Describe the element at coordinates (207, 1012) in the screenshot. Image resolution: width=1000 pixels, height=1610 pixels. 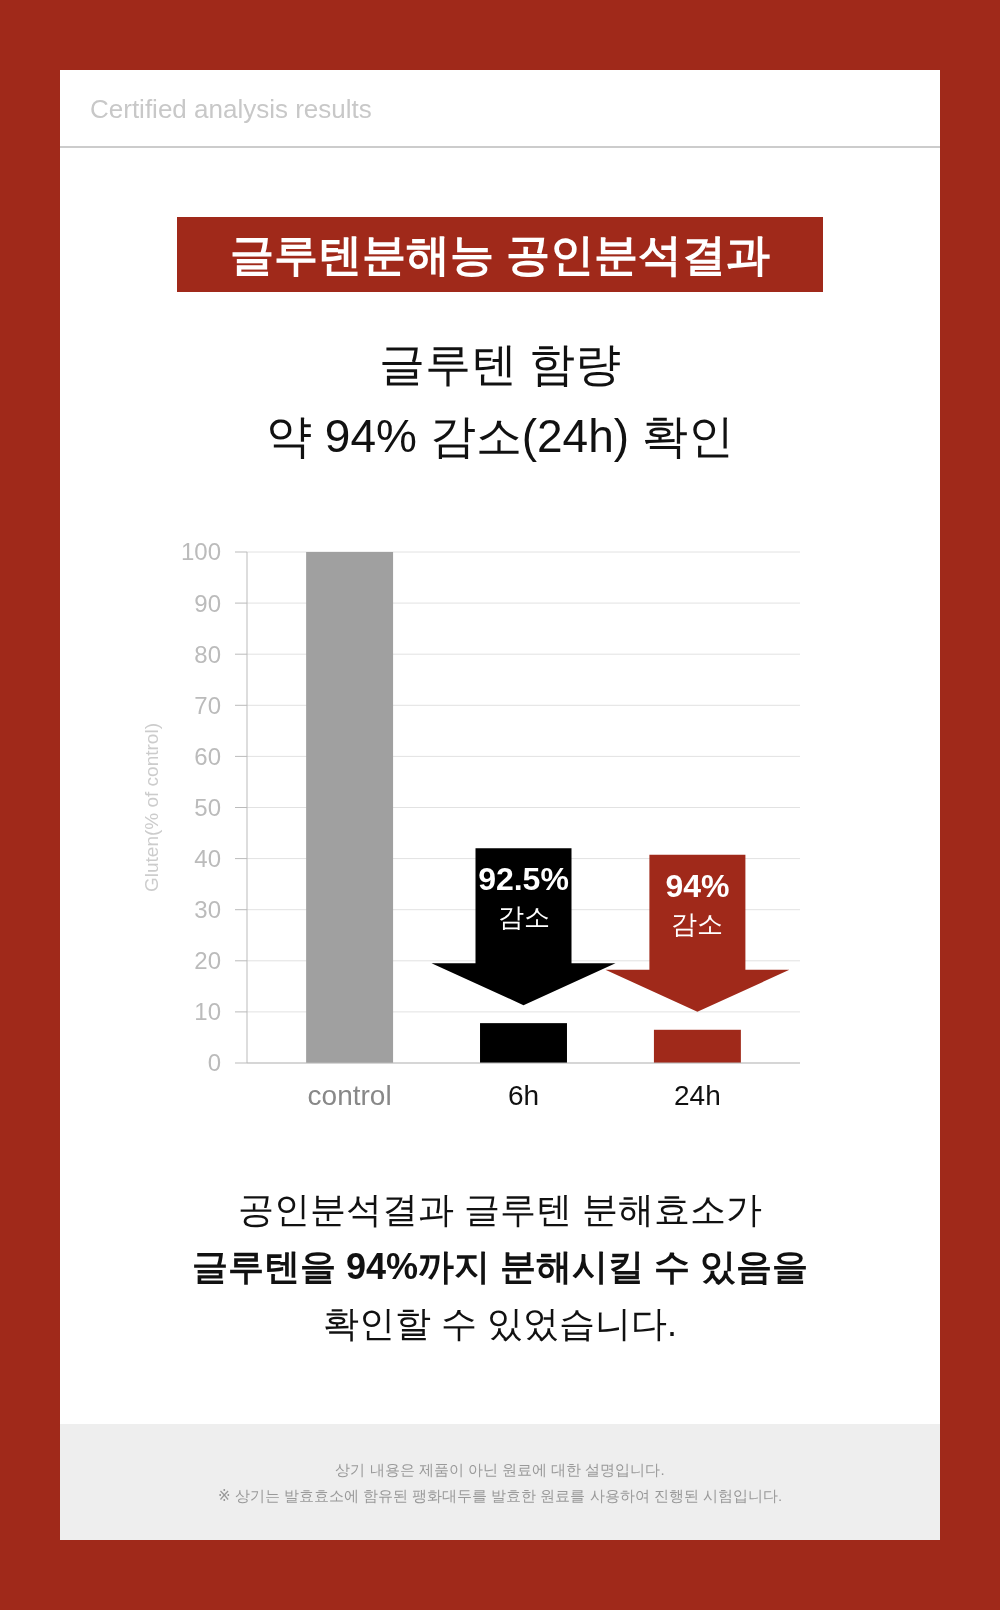
I see `y-tick-label: 10` at that location.